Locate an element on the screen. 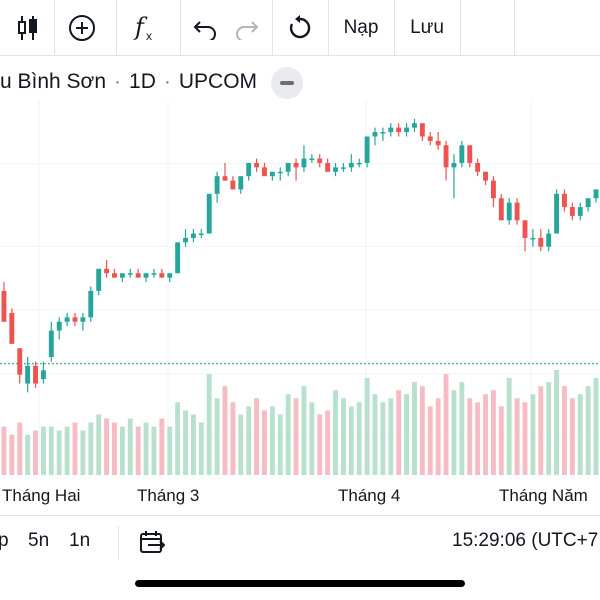 This screenshot has width=600, height=600. range-button: p is located at coordinates (4, 540).